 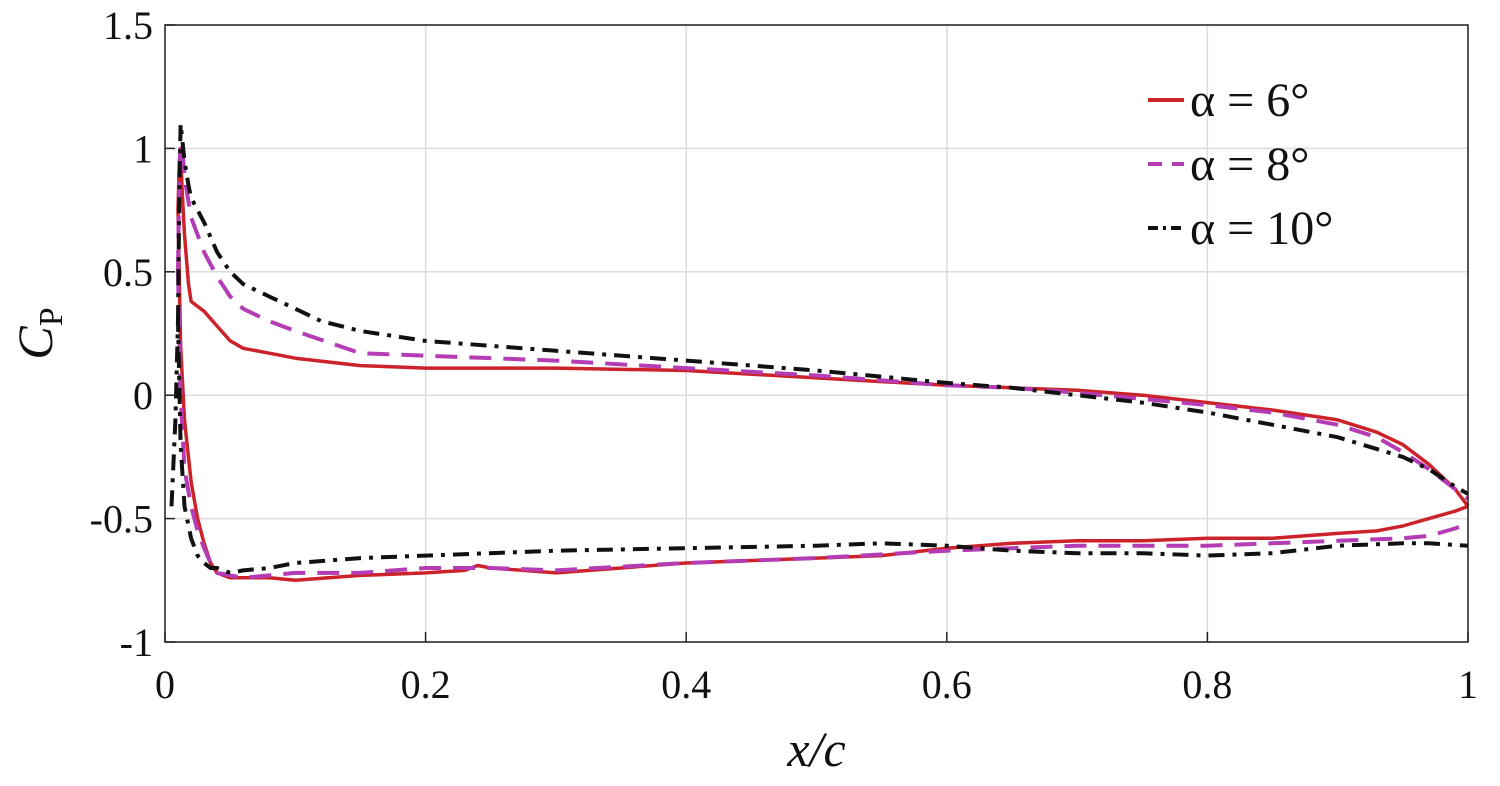 What do you see at coordinates (143, 148) in the screenshot?
I see `y-tick-label: 1` at bounding box center [143, 148].